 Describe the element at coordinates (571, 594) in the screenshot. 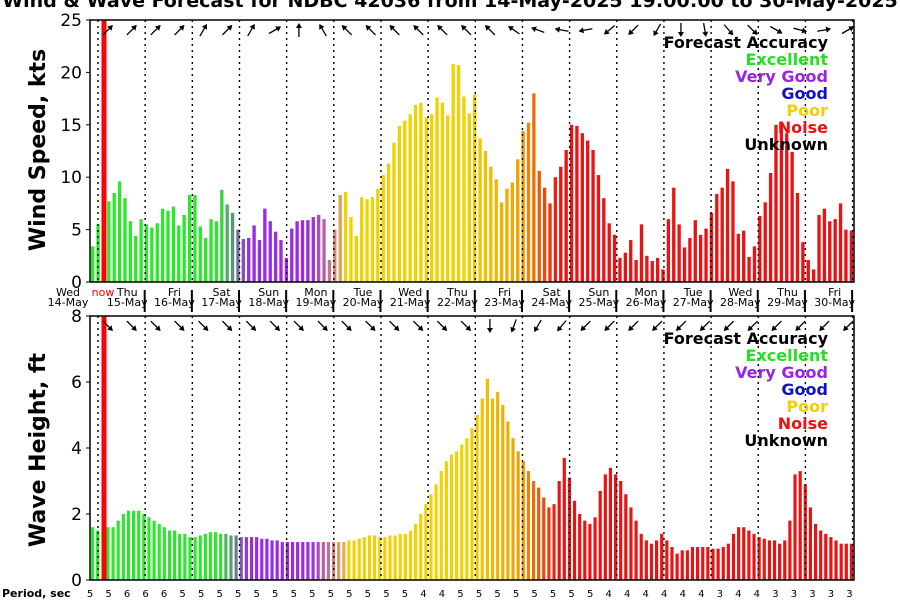

I see `period-value: 5` at that location.